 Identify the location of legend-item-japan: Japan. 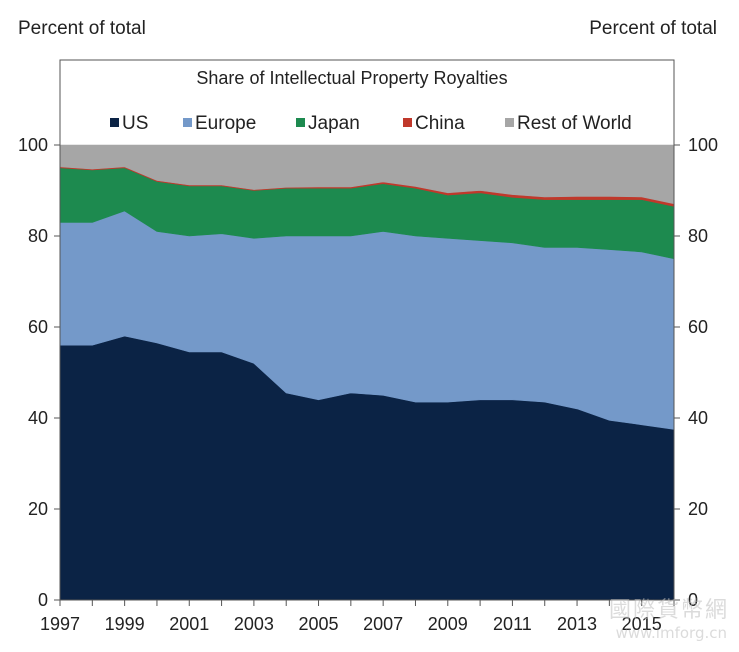
(328, 123).